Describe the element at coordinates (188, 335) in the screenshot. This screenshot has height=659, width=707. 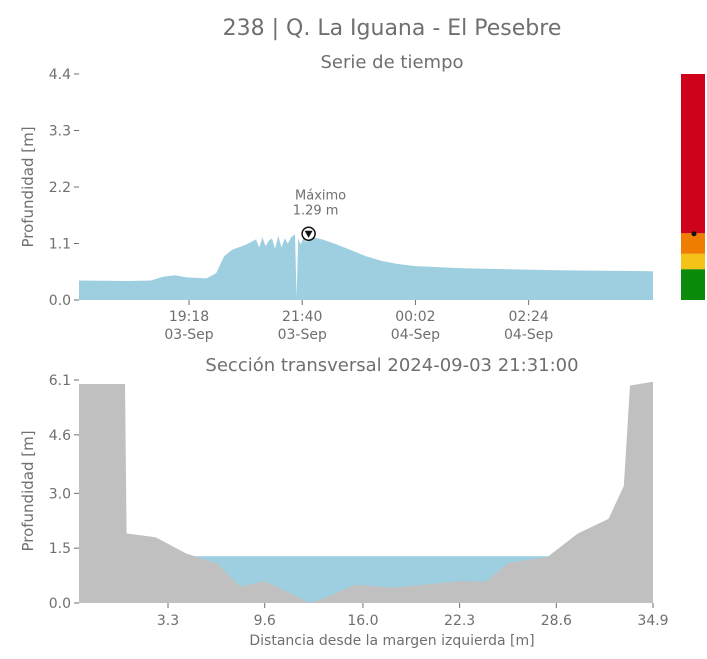
I see `x-tick-date-0: 03-Sep` at that location.